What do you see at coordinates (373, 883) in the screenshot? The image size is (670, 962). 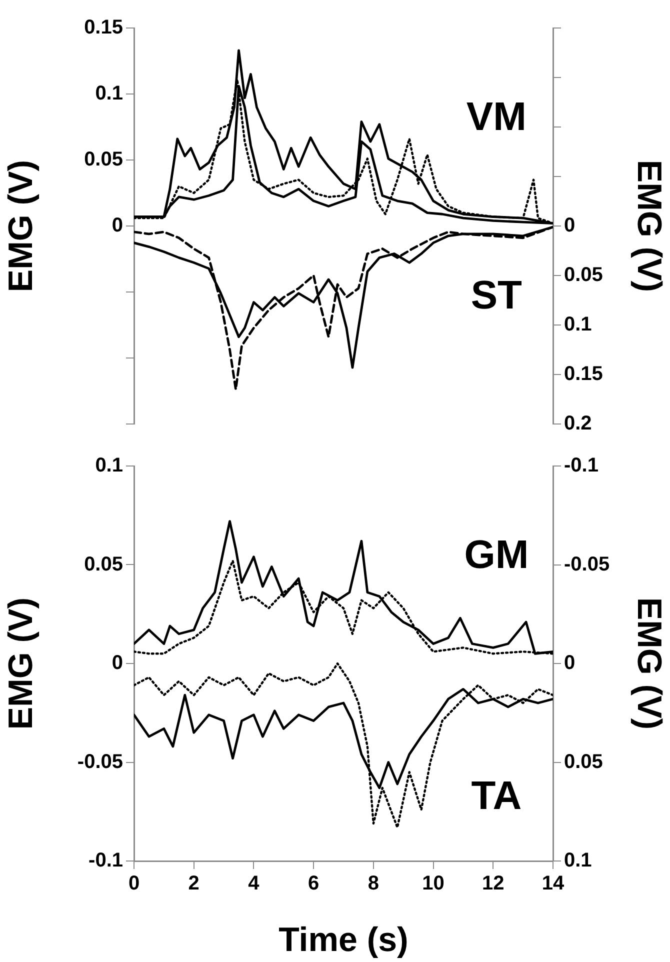 I see `x-tick-label: 8` at bounding box center [373, 883].